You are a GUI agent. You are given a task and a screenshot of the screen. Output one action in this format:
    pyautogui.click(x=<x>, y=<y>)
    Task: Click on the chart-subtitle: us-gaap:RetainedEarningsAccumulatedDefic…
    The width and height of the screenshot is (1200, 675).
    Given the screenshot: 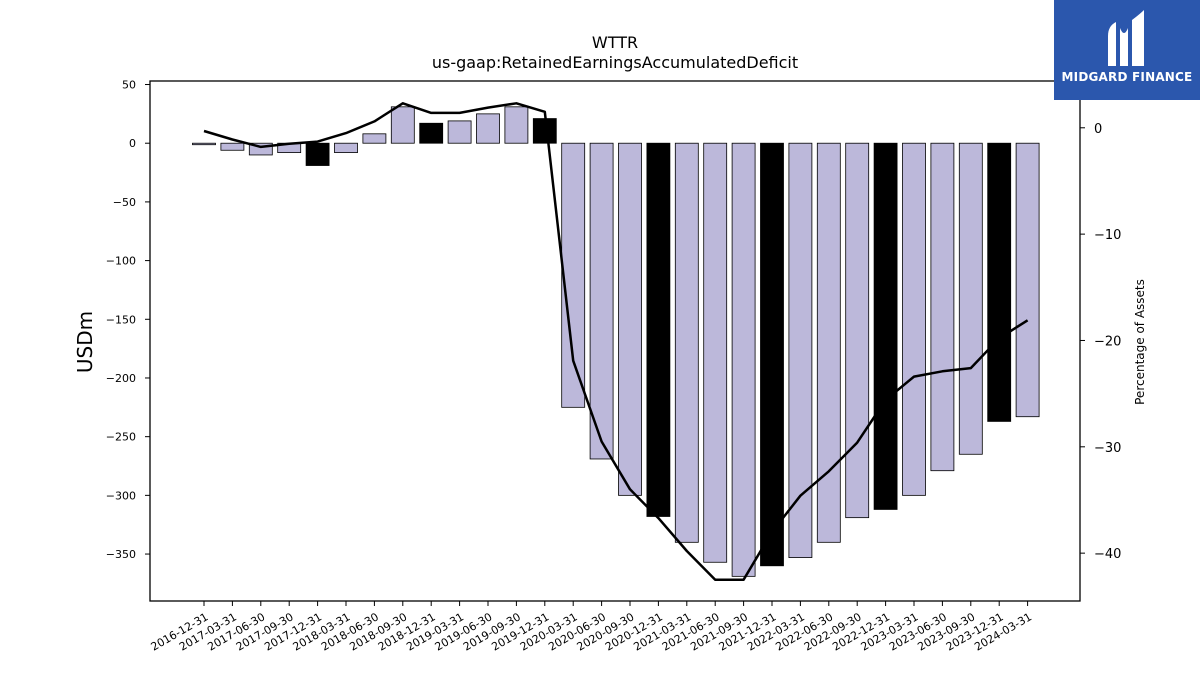 What is the action you would take?
    pyautogui.click(x=615, y=62)
    